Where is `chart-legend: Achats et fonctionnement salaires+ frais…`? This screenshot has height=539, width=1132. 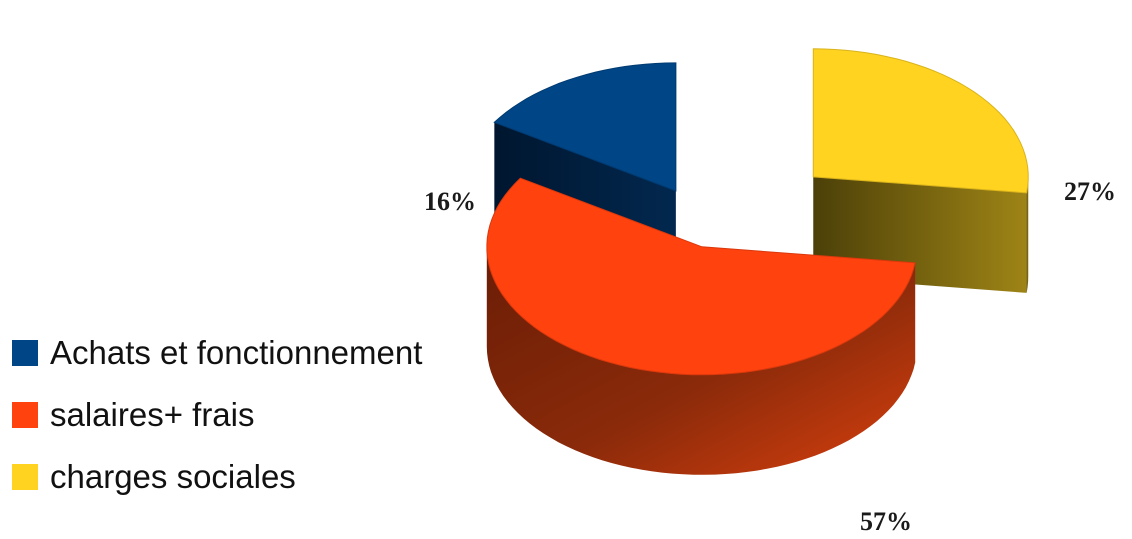
chart-legend: Achats et fonctionnement salaires+ frais… is located at coordinates (217, 415).